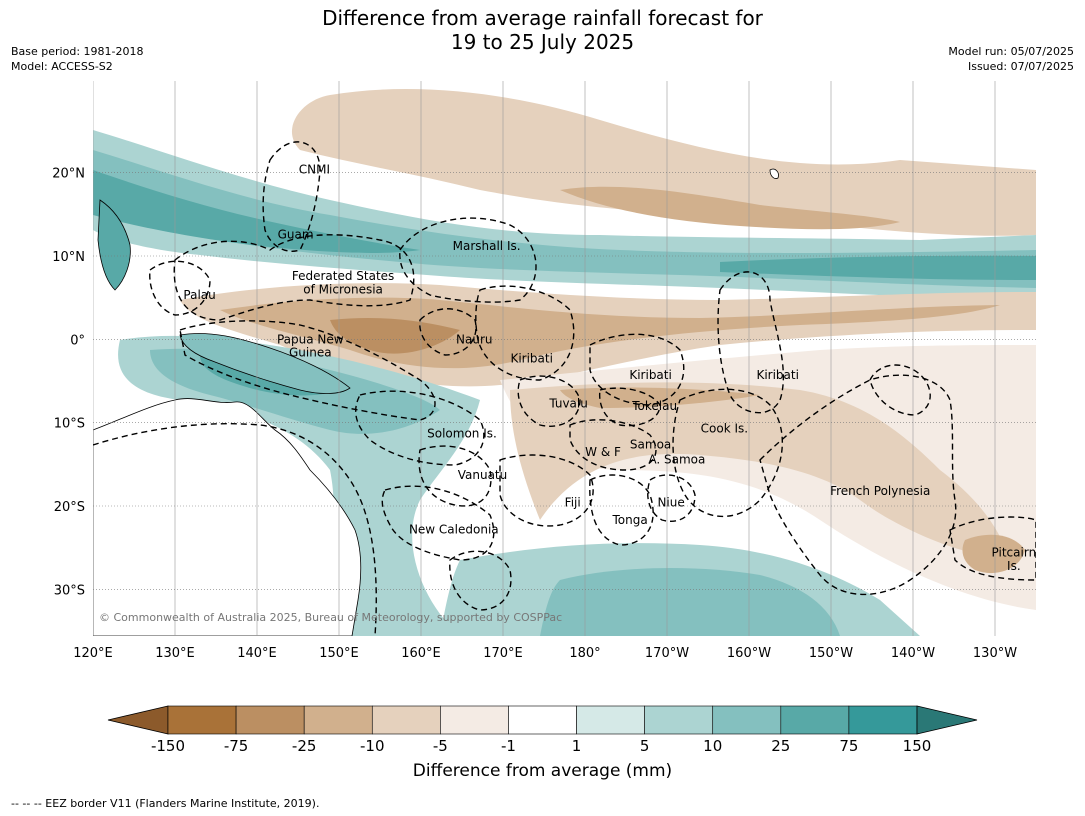  What do you see at coordinates (421, 653) in the screenshot?
I see `longitude-tick-label: 160°E` at bounding box center [421, 653].